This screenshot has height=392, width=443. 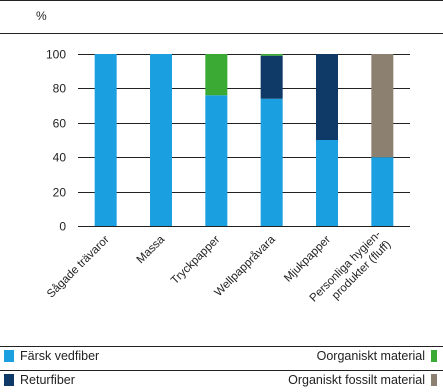 I want to click on y-tick-label: 40, so click(x=60, y=158).